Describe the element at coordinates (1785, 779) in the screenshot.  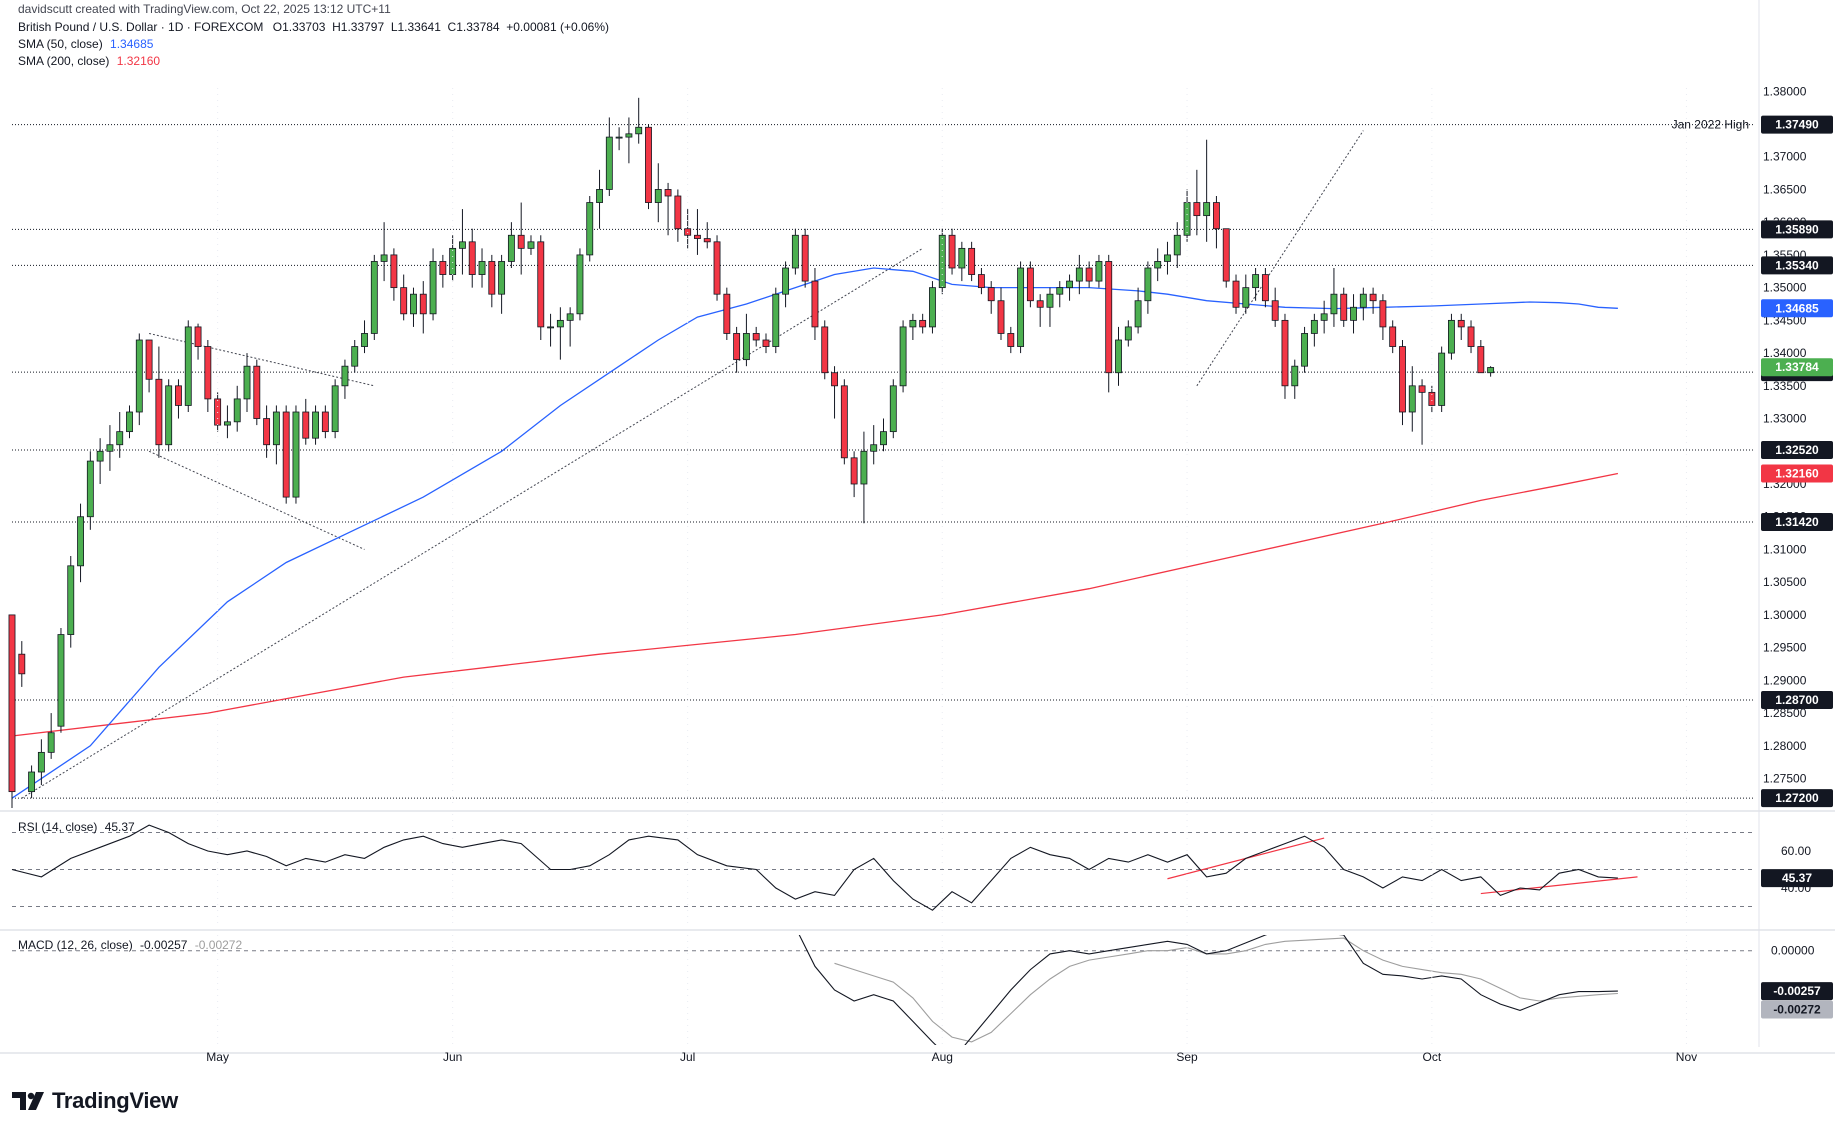
I see `y-tick-label: 1.27500` at that location.